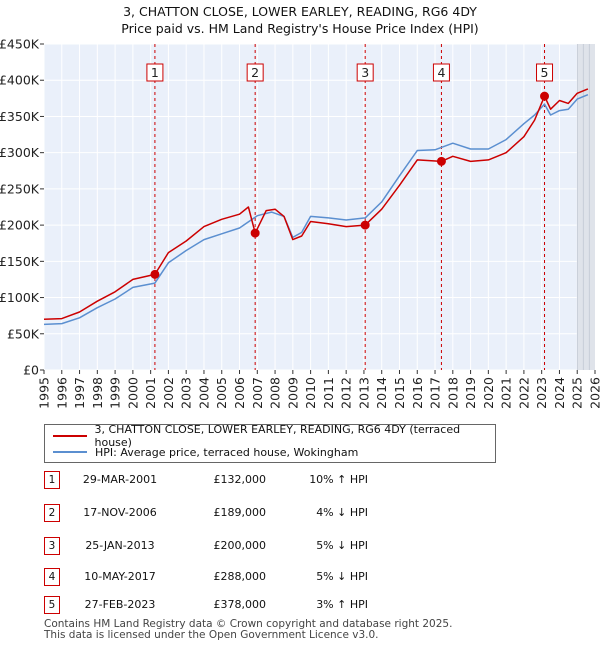  I want to click on x-tick-label: 2001, so click(150, 393).